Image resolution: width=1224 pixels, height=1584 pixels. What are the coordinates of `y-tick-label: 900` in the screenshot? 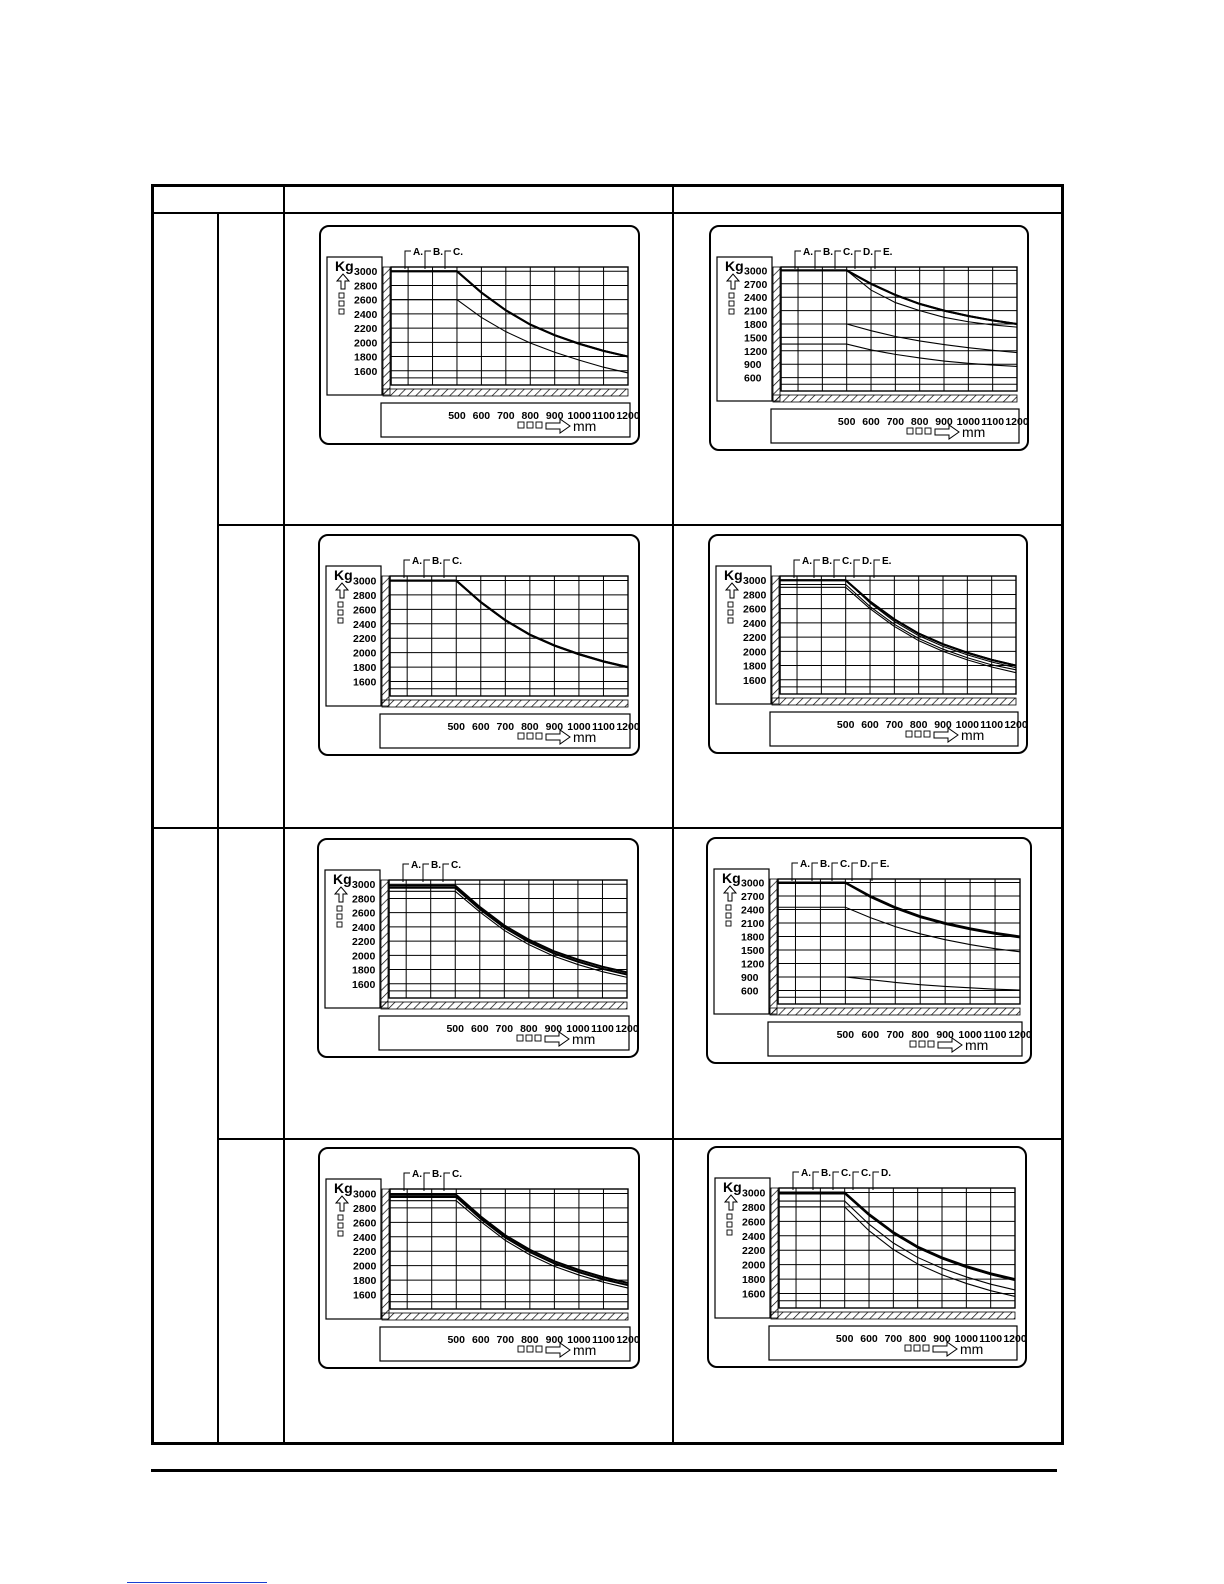 It's located at (753, 365).